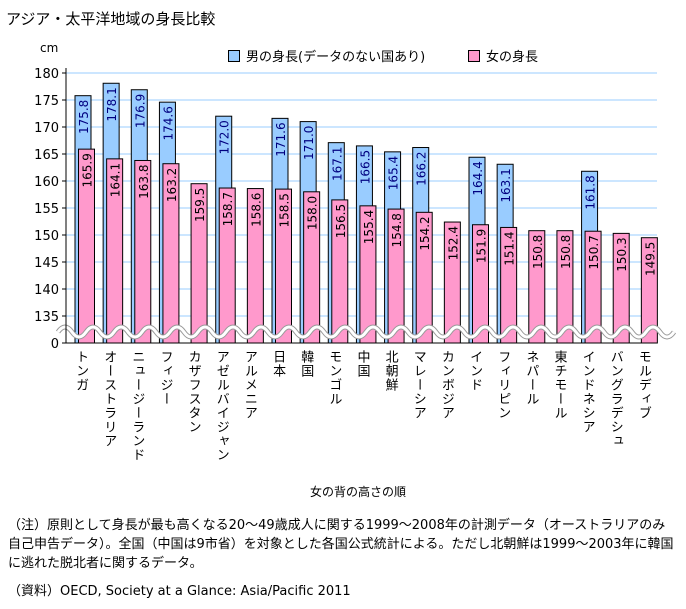  What do you see at coordinates (46, 182) in the screenshot?
I see `y-tick-label: 160` at bounding box center [46, 182].